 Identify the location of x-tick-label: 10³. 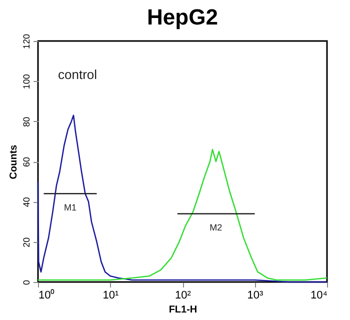
(255, 296).